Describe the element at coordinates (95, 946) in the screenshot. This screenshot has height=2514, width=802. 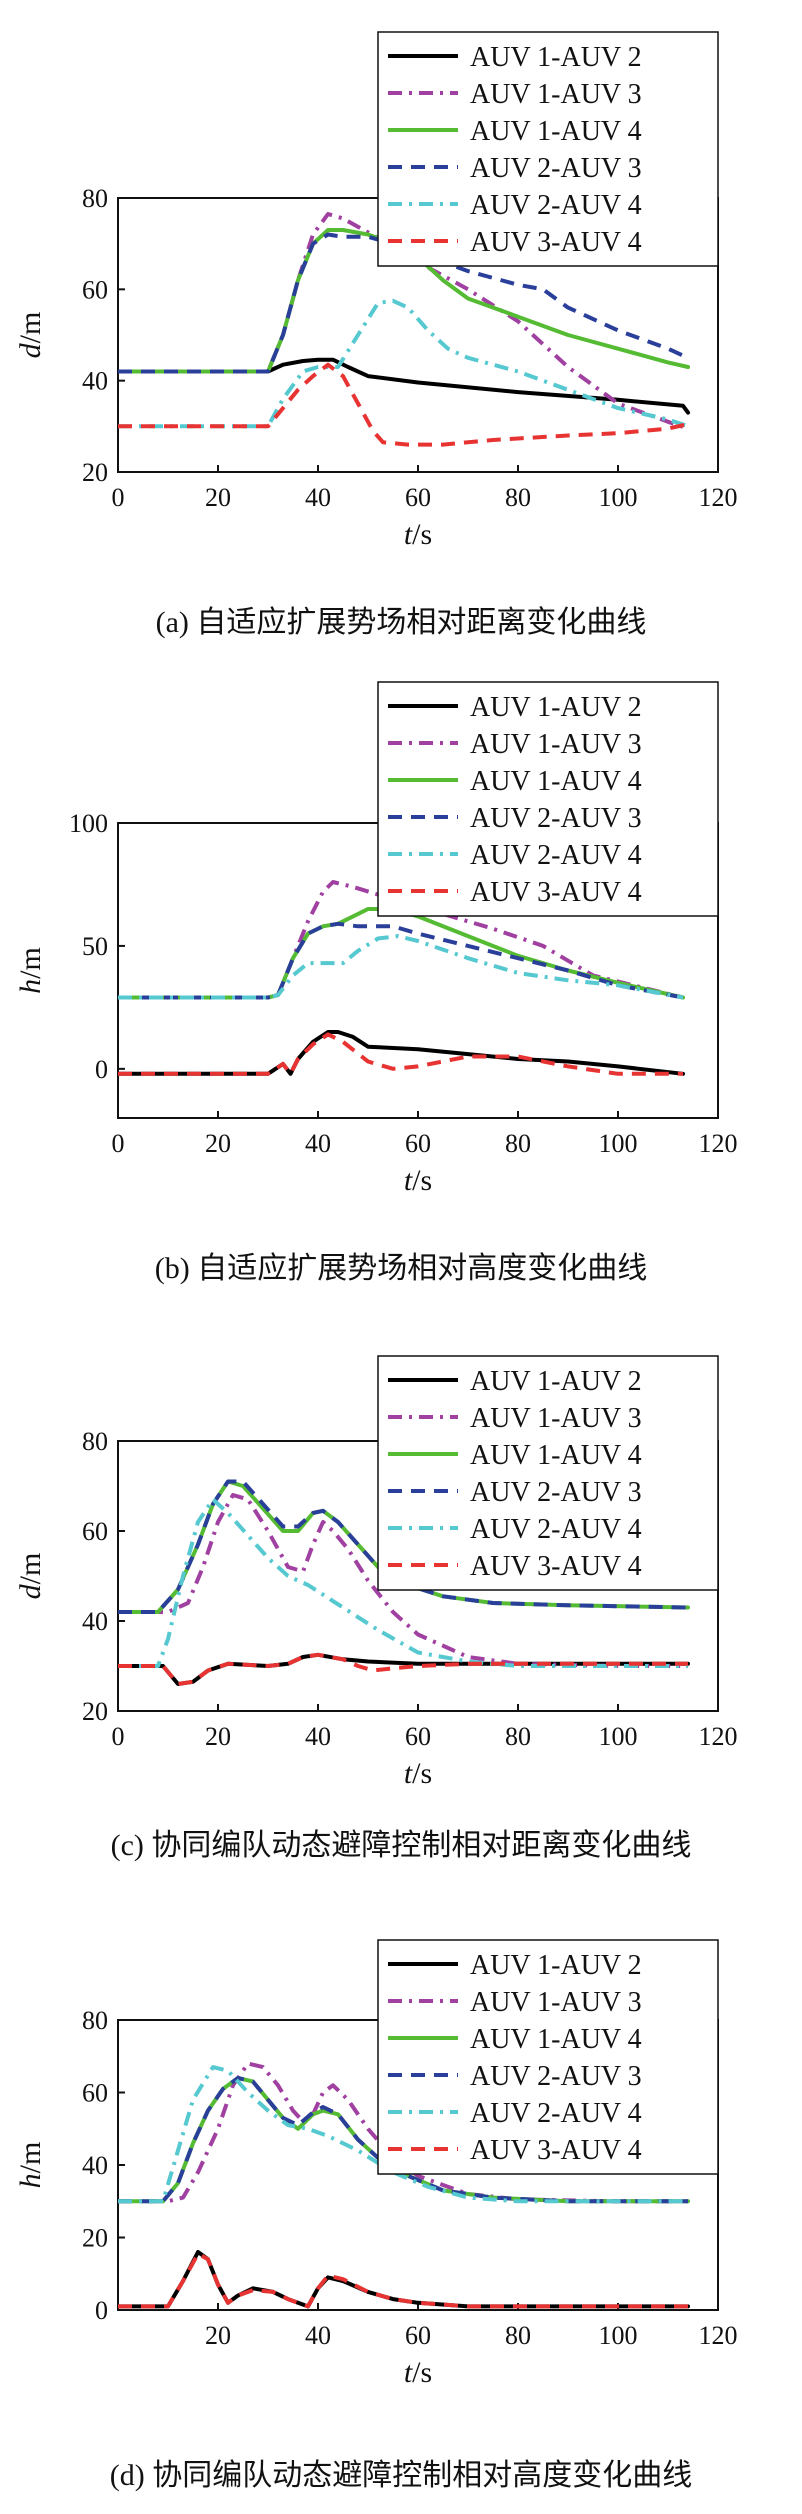
I see `y-tick-label: 50` at that location.